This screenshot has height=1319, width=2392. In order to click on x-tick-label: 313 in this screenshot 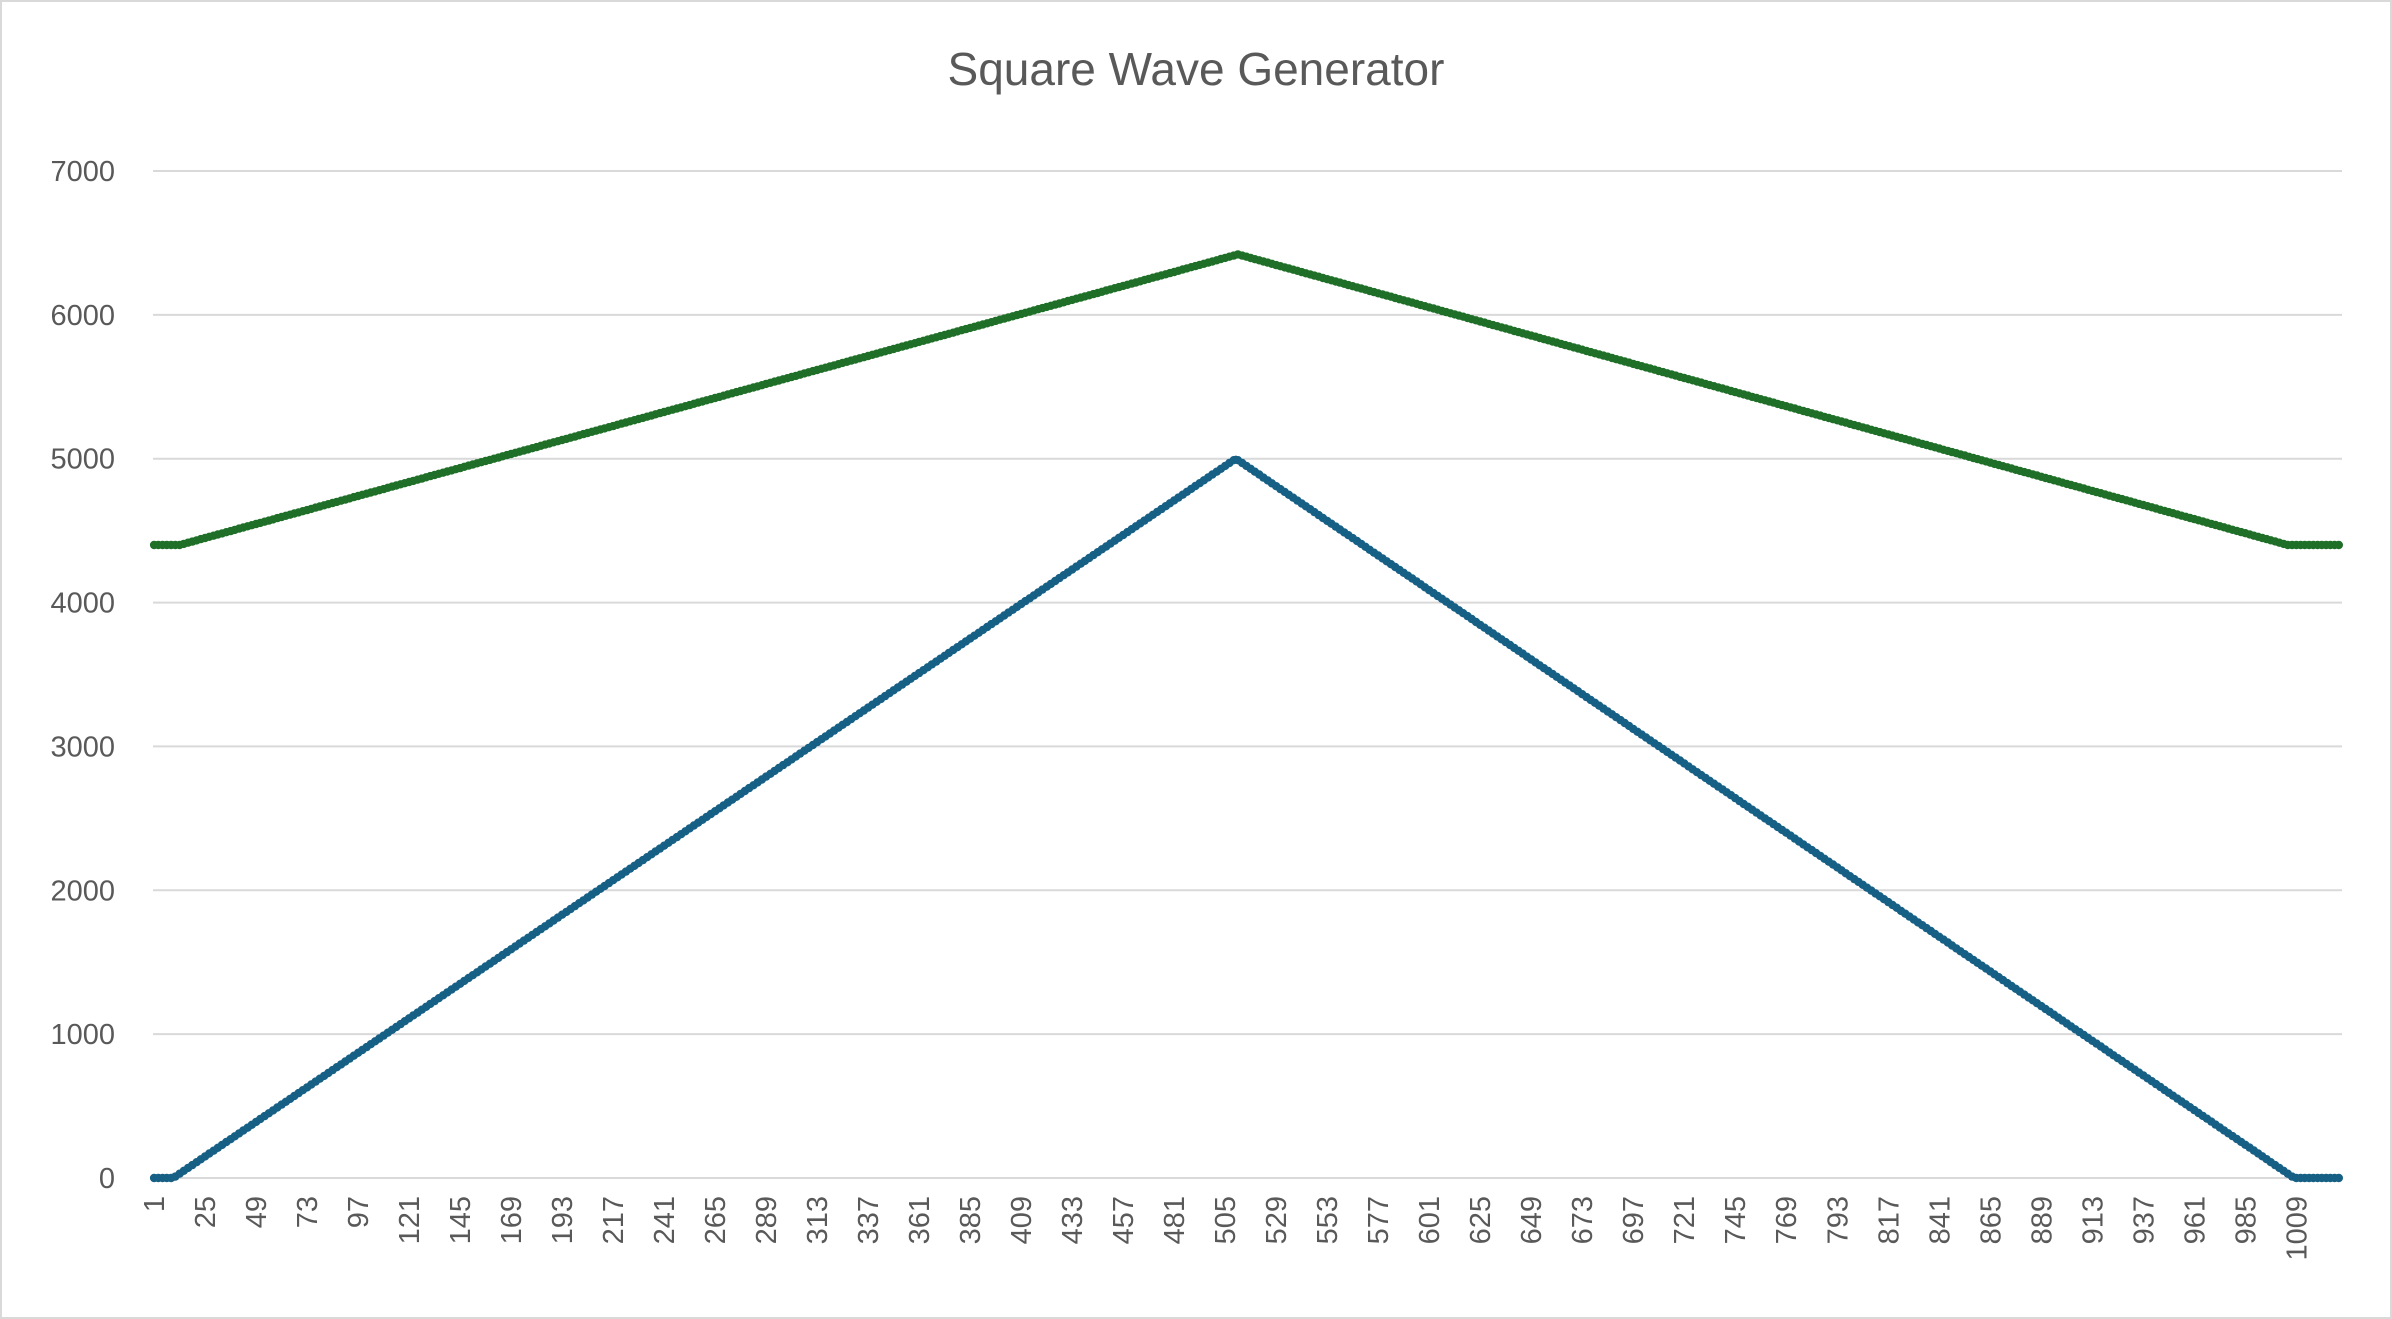, I will do `click(818, 1220)`.